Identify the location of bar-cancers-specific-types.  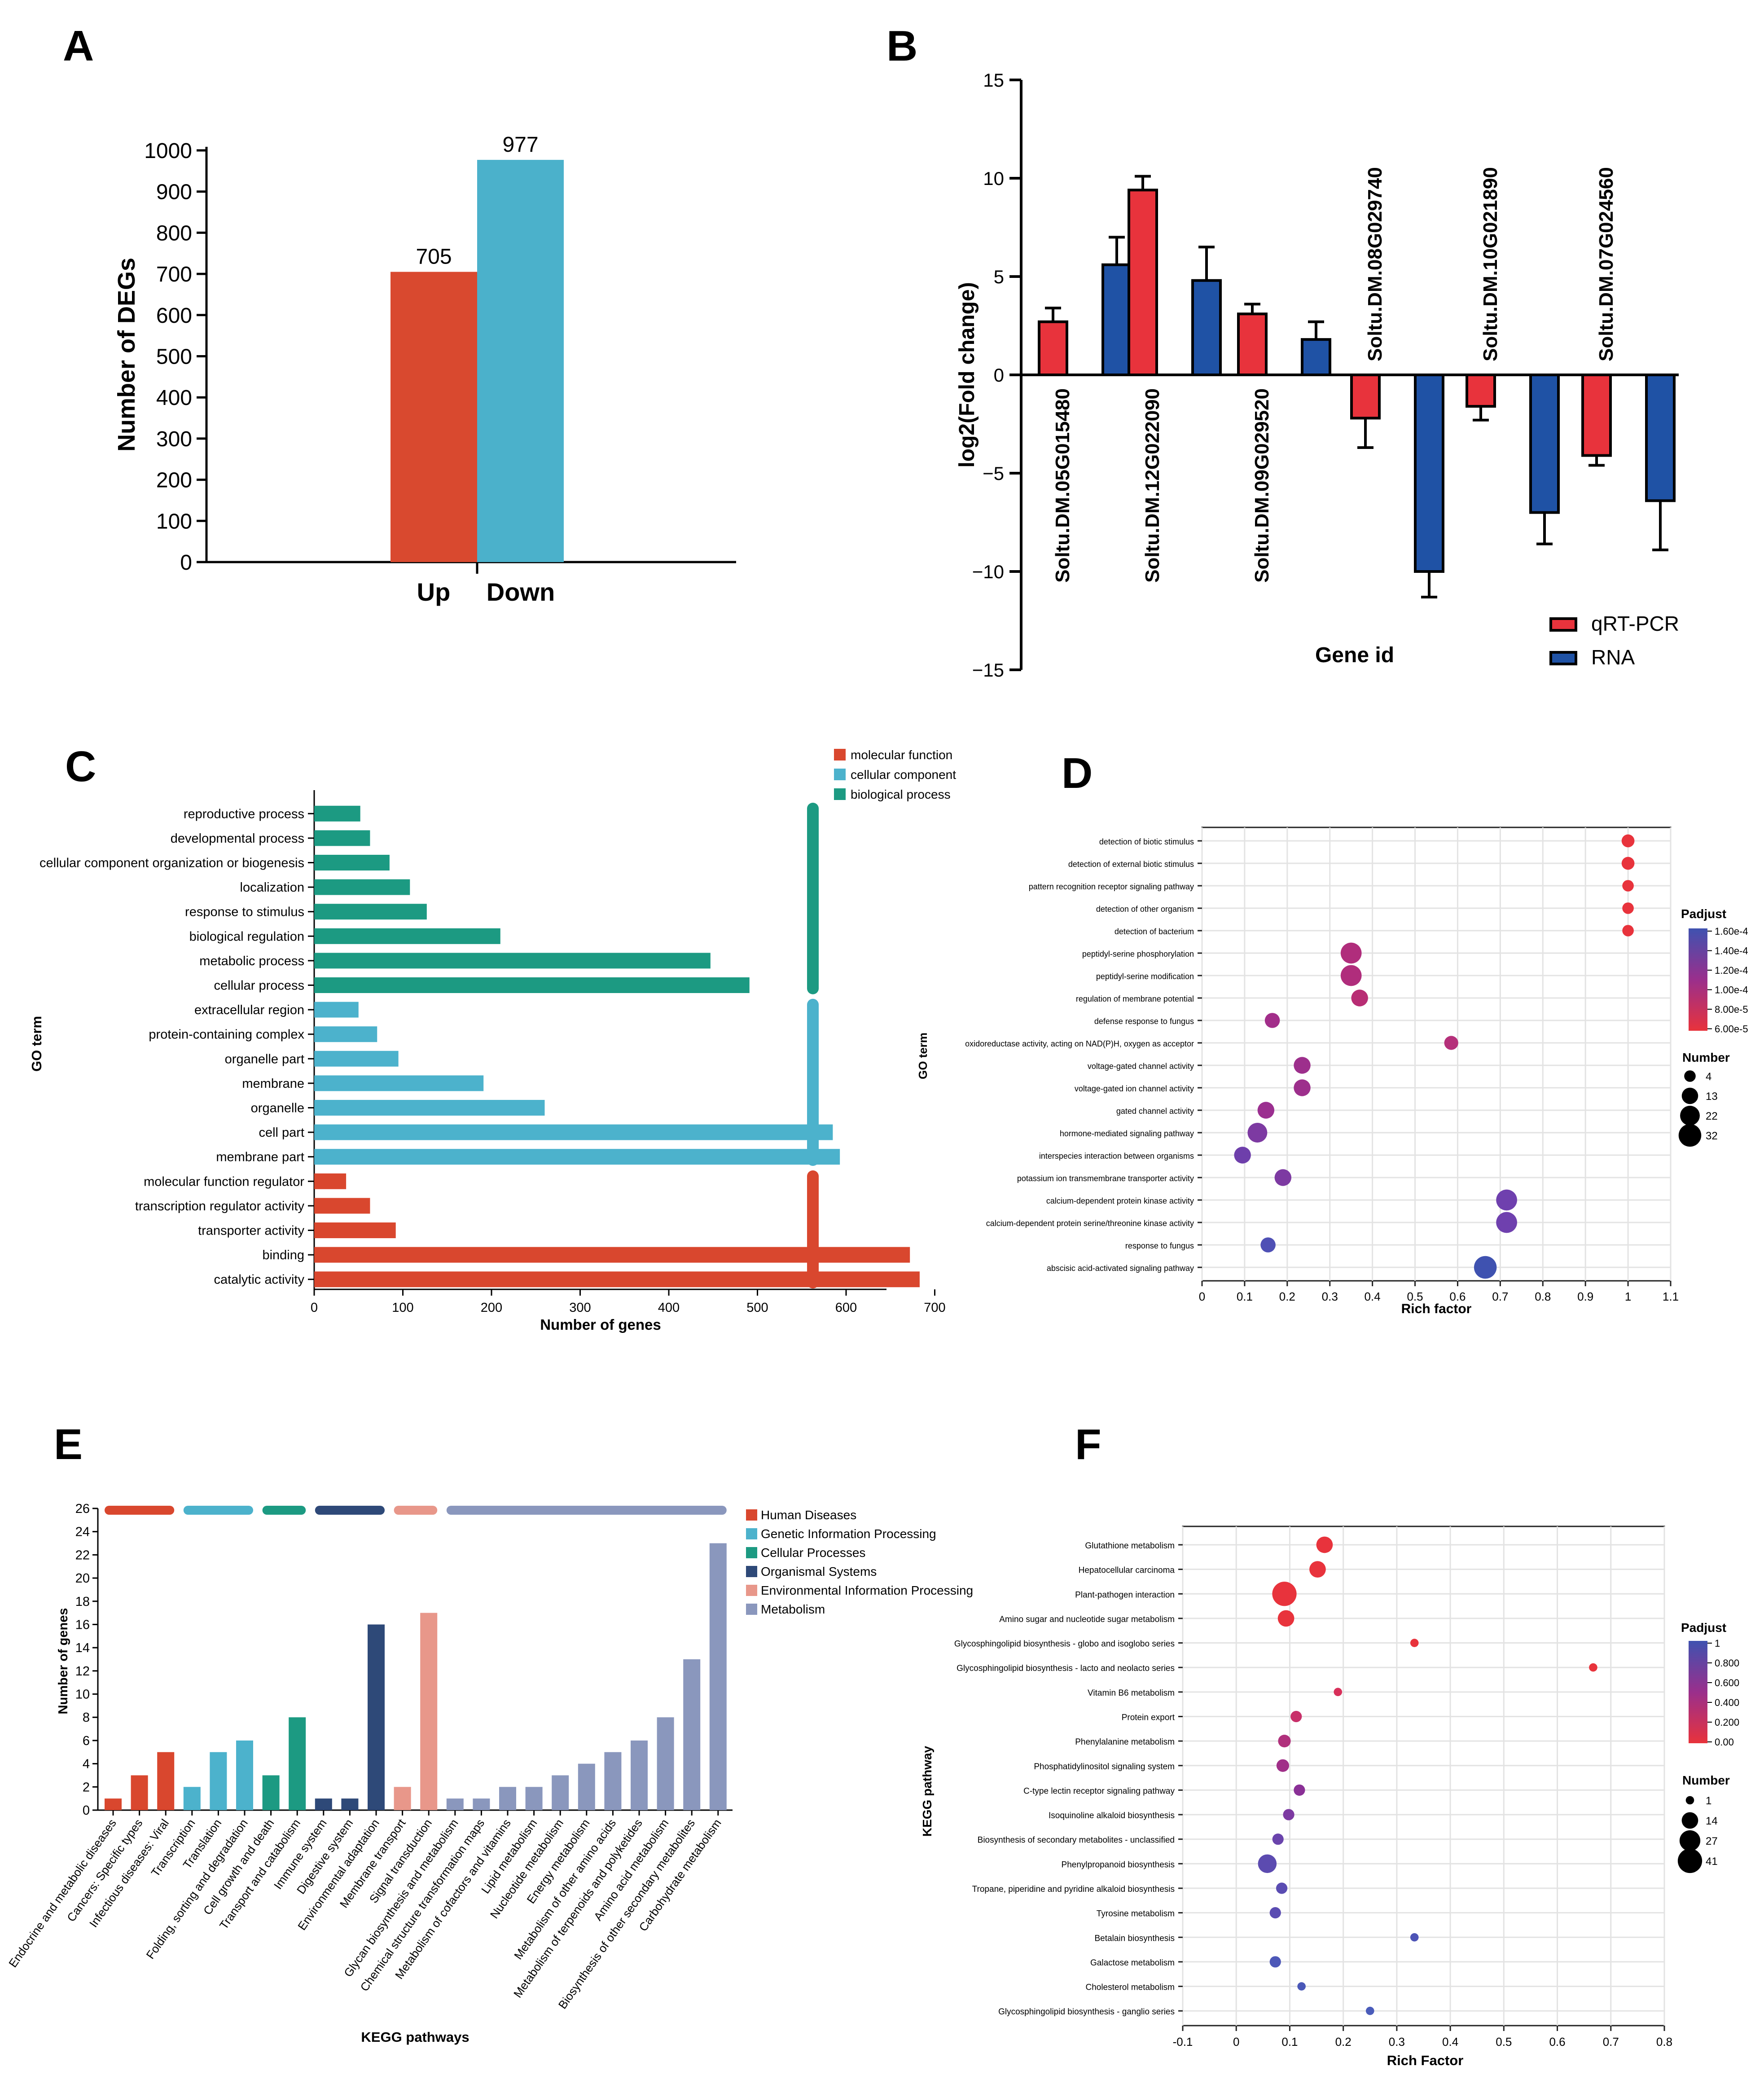
(140, 1792).